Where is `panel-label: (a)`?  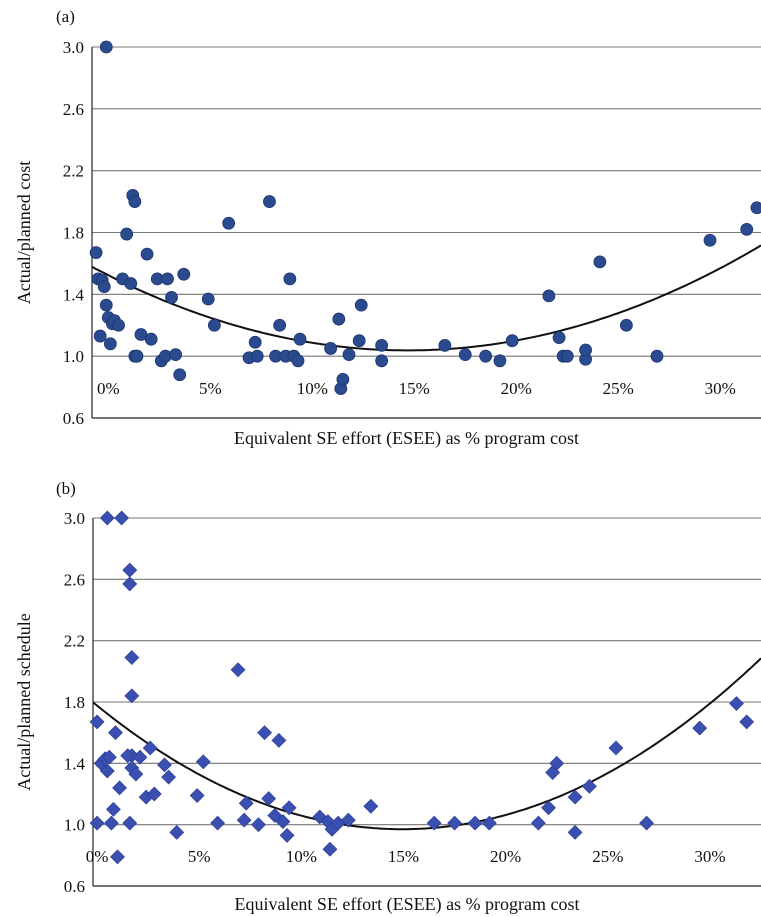 panel-label: (a) is located at coordinates (65, 16).